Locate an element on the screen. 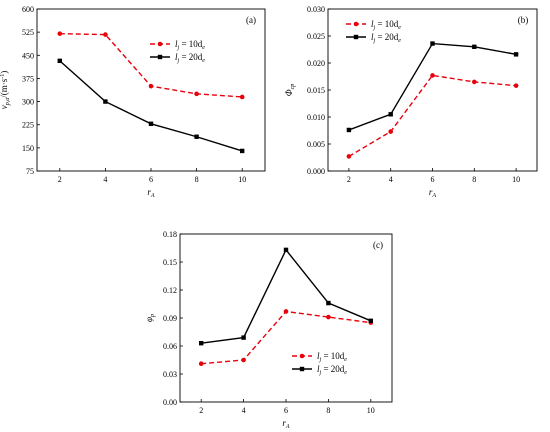 This screenshot has width=550, height=432. y-tick-label: 0.15 is located at coordinates (170, 262).